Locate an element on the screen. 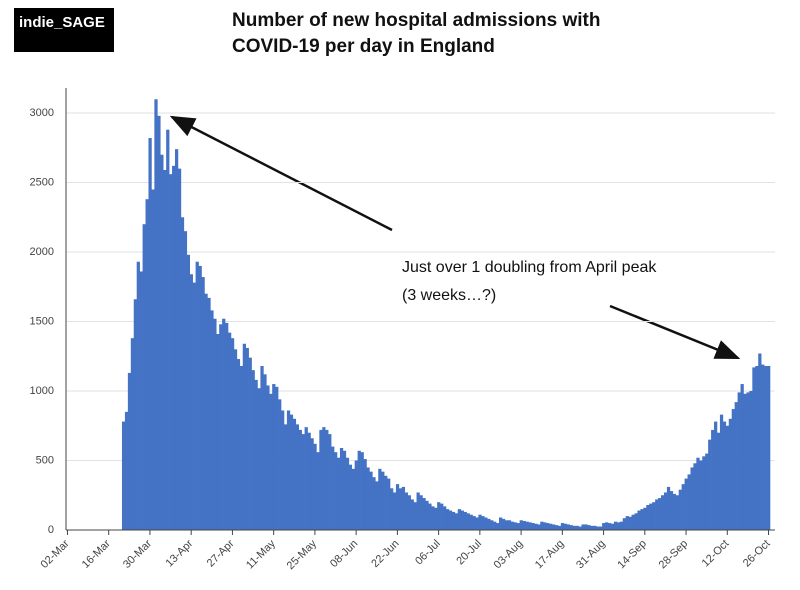 The image size is (800, 590). x-tick-label: 11-May is located at coordinates (261, 554).